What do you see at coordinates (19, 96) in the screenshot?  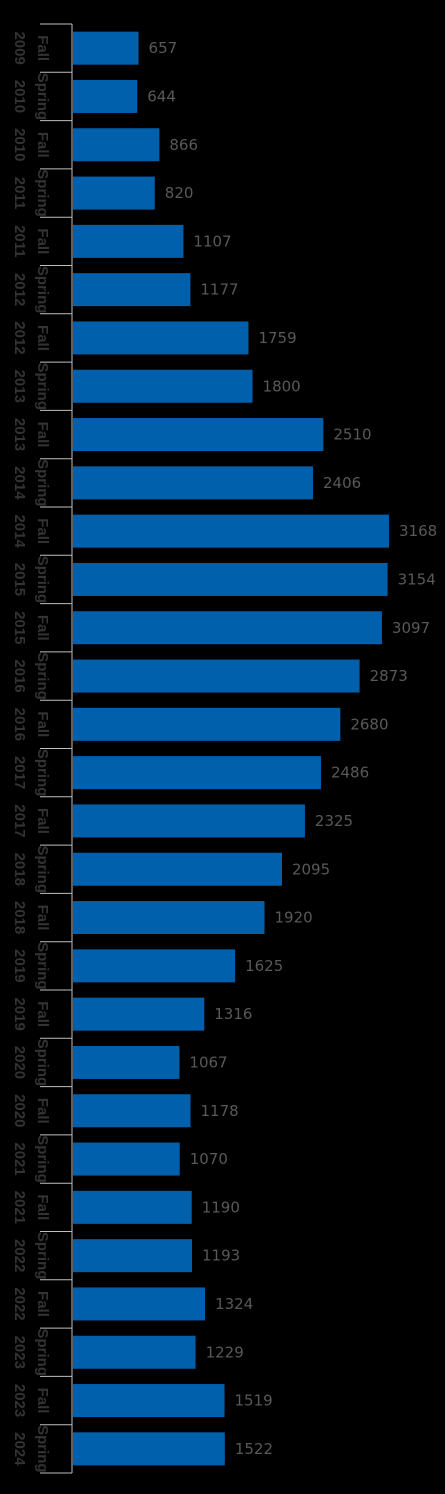 I see `category-year-label: 2010` at bounding box center [19, 96].